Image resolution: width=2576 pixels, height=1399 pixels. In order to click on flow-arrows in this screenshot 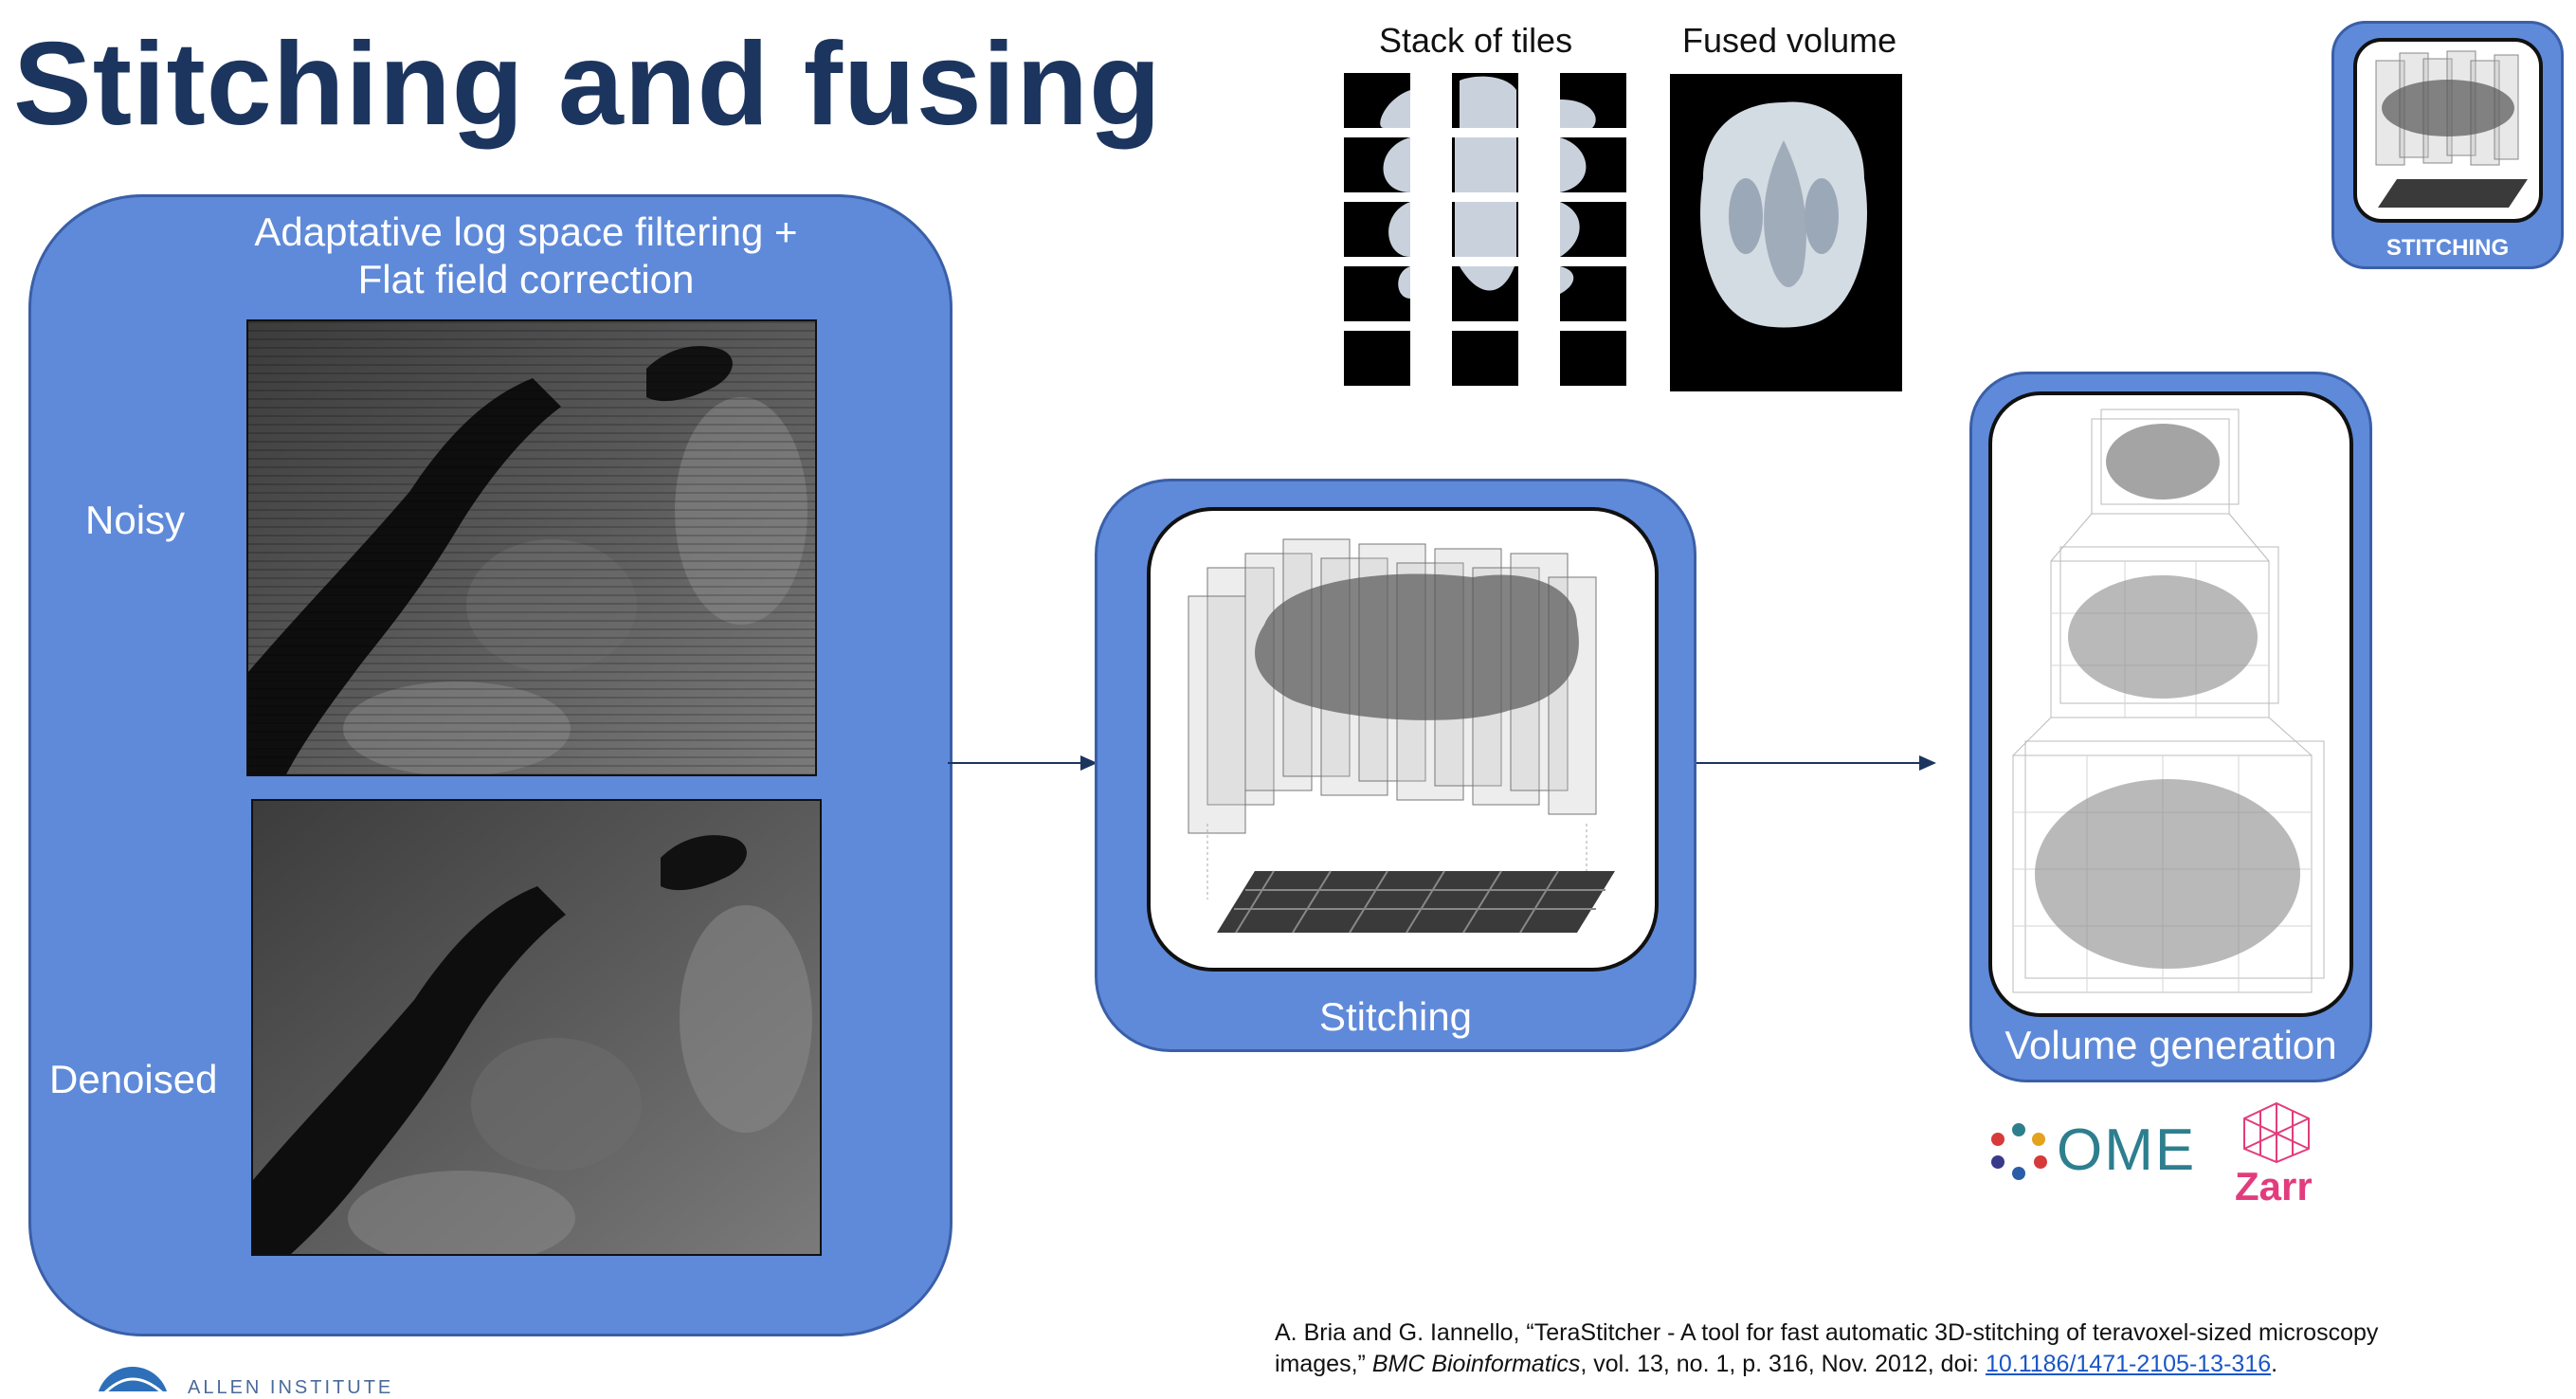, I will do `click(1442, 763)`.